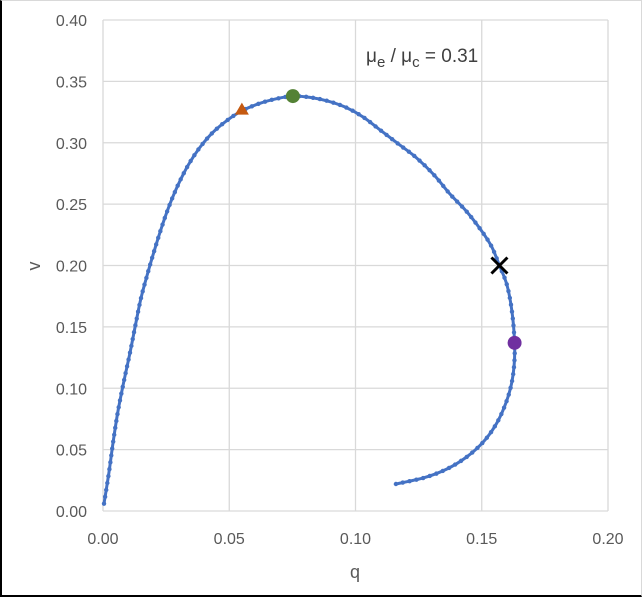 This screenshot has height=599, width=644. I want to click on y-tick-label: 0.20, so click(71, 267).